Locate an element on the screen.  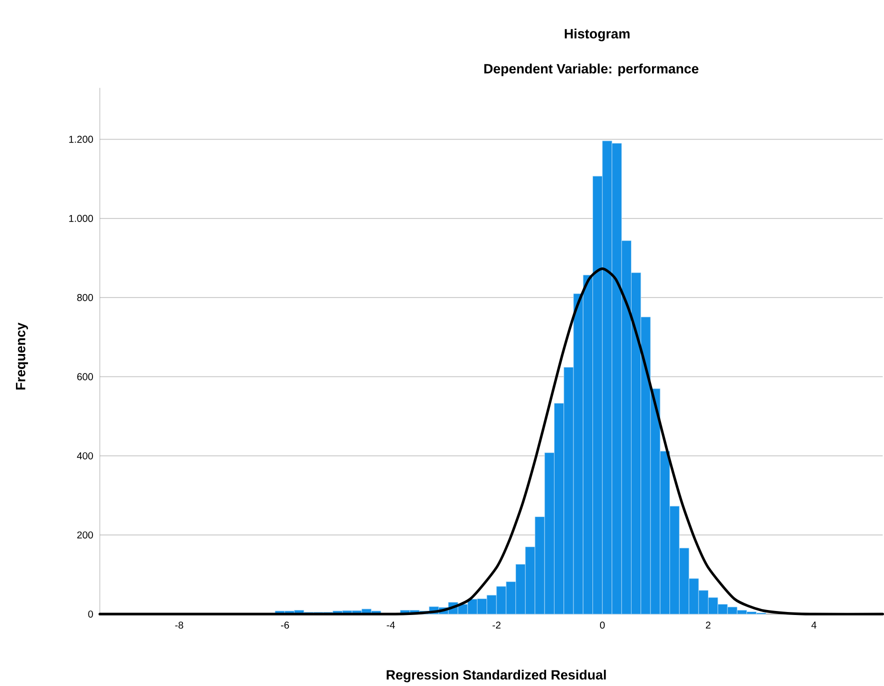
chart-title: Histogram is located at coordinates (597, 35).